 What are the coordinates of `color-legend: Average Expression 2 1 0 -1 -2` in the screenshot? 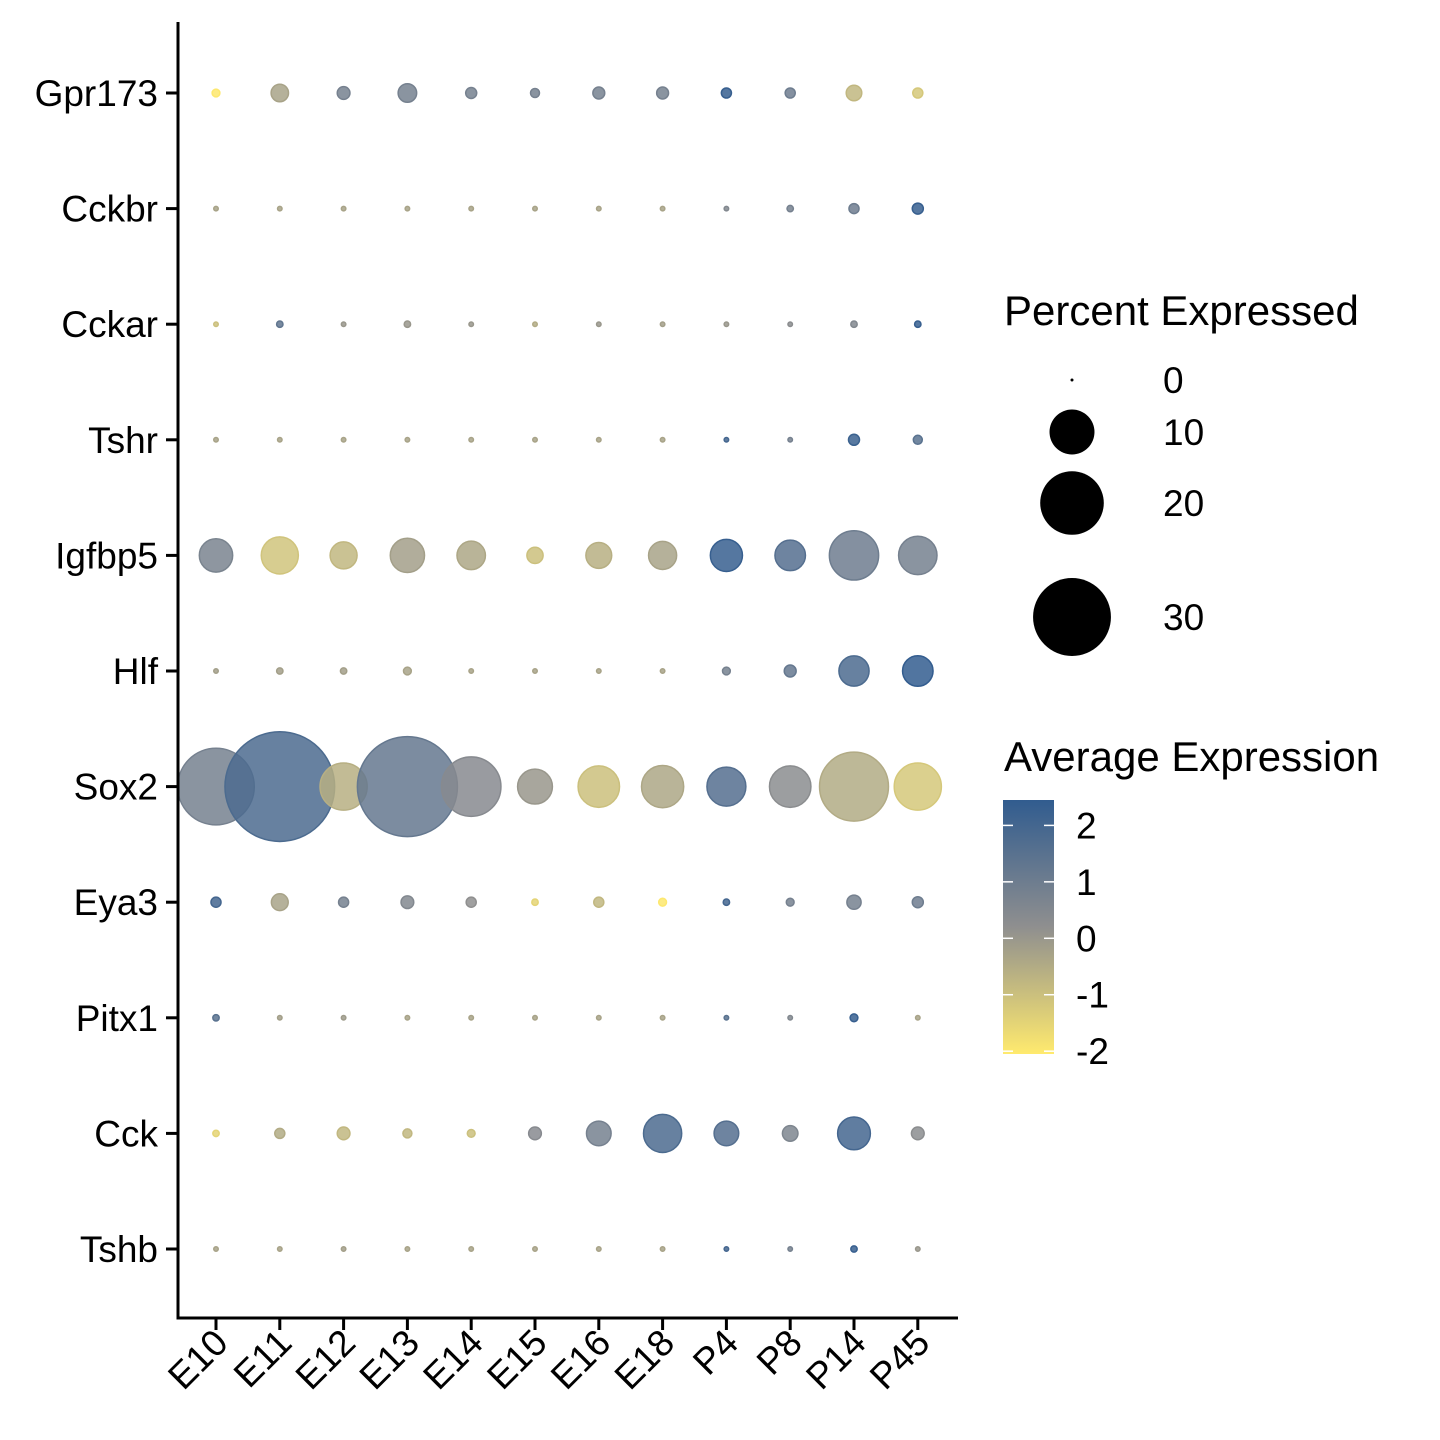 It's located at (1191, 902).